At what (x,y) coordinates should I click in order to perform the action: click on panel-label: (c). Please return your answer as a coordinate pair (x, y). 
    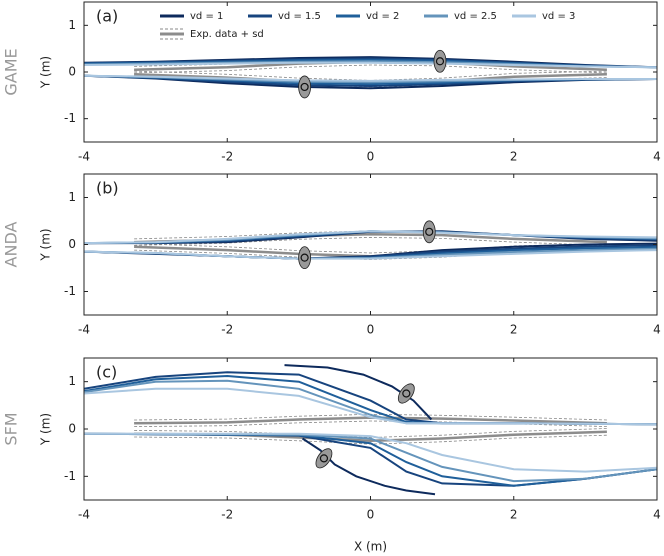
    Looking at the image, I should click on (106, 372).